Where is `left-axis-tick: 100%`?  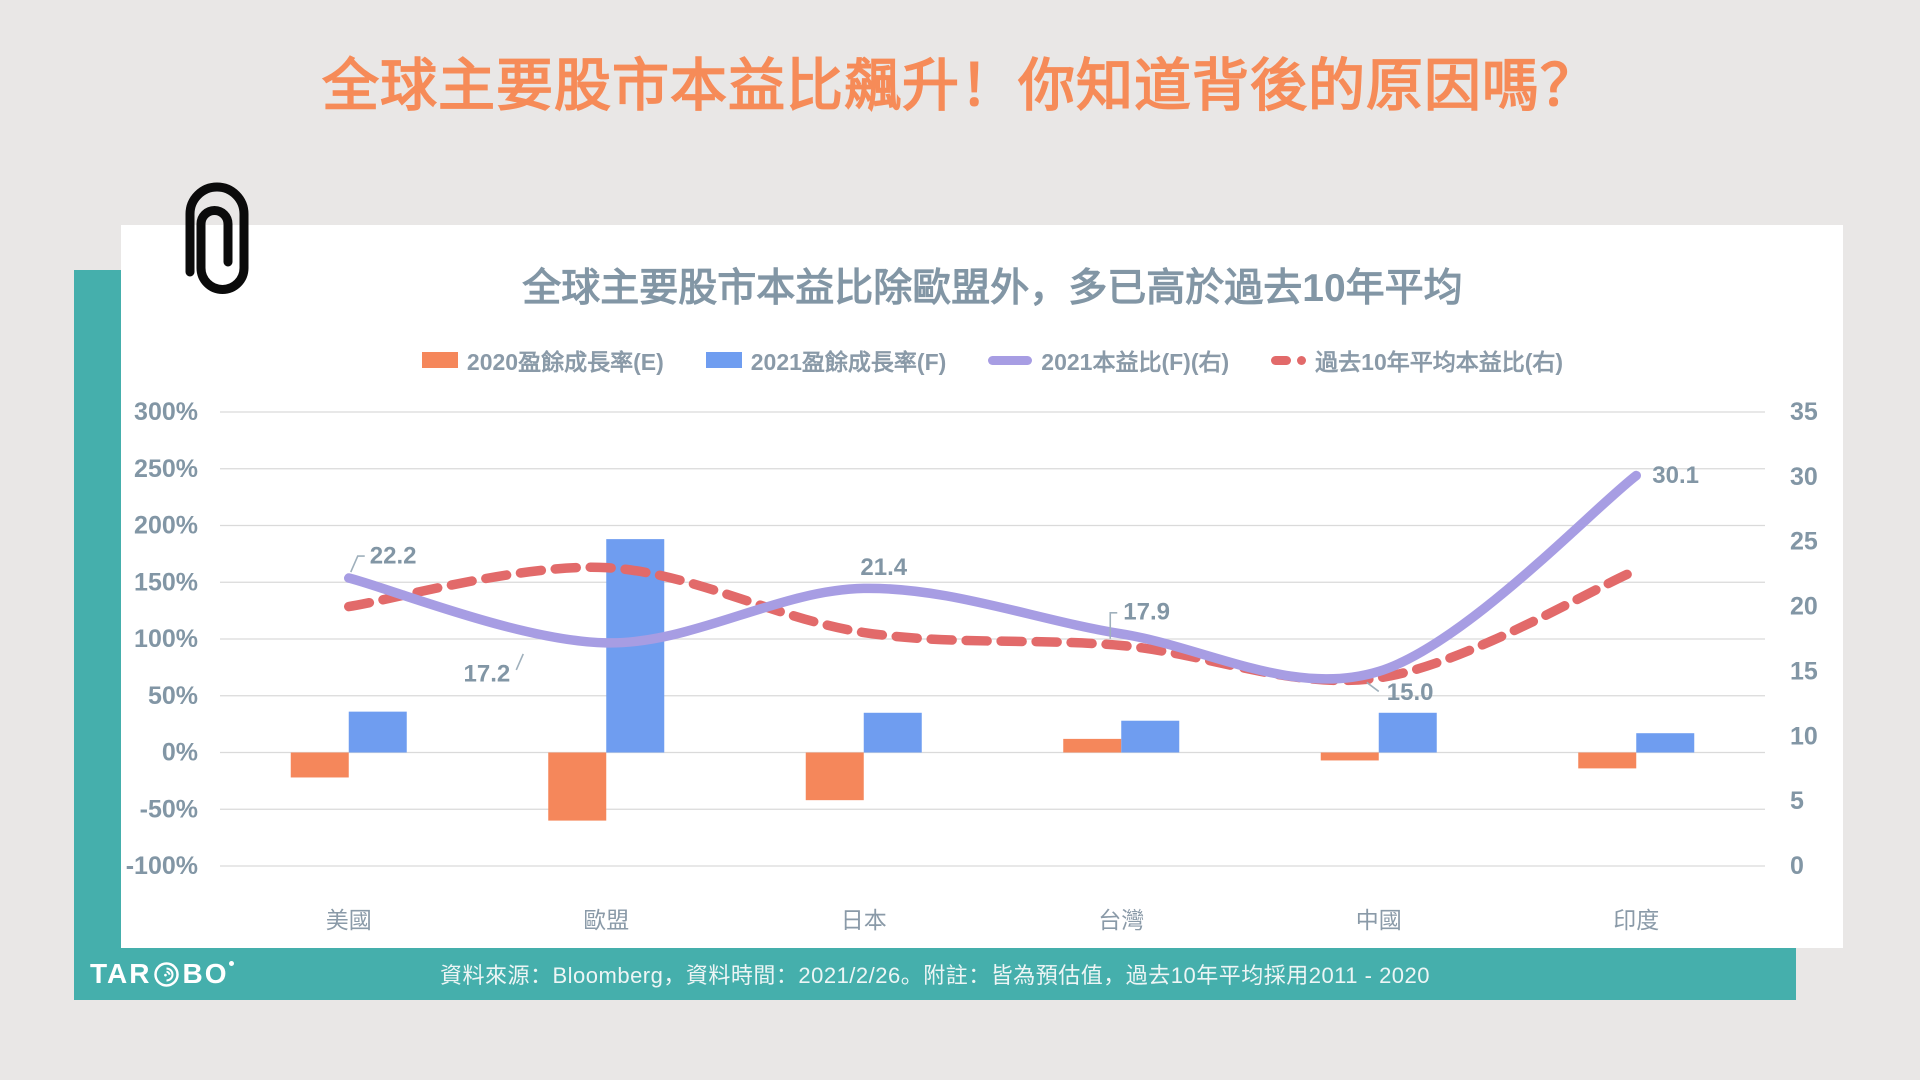
left-axis-tick: 100% is located at coordinates (166, 639).